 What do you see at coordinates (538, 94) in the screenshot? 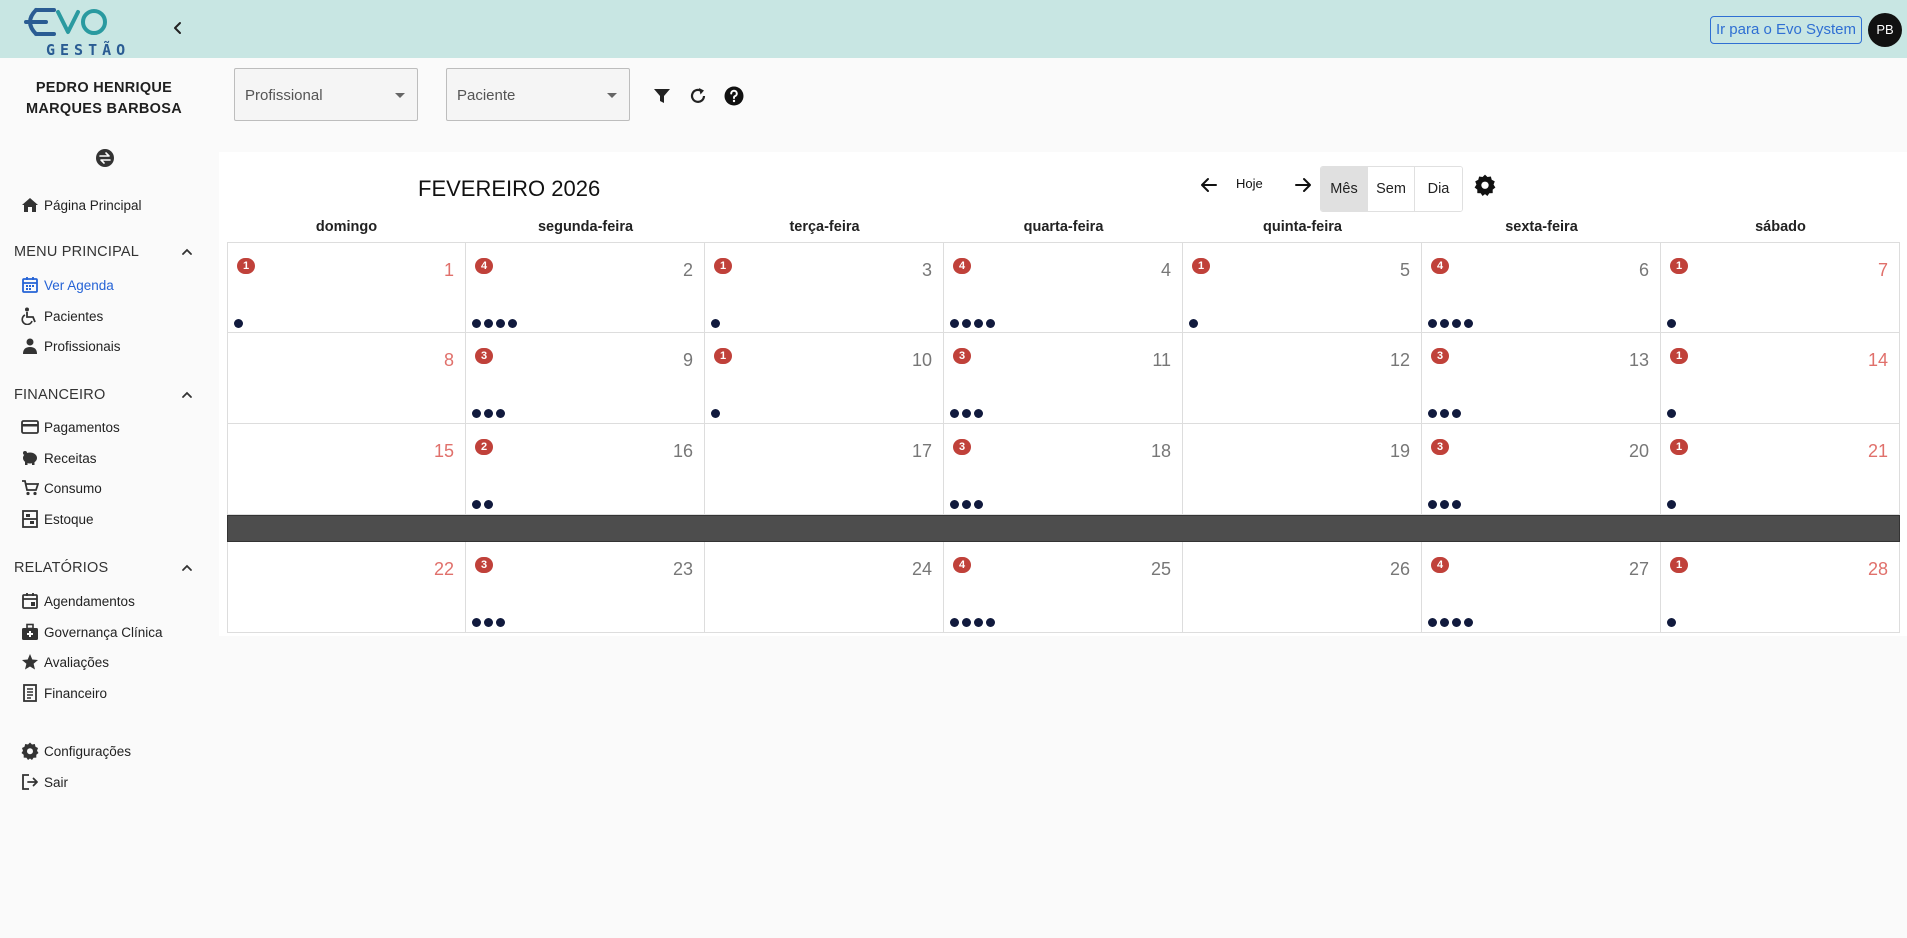
I see `patient-select: Paciente` at bounding box center [538, 94].